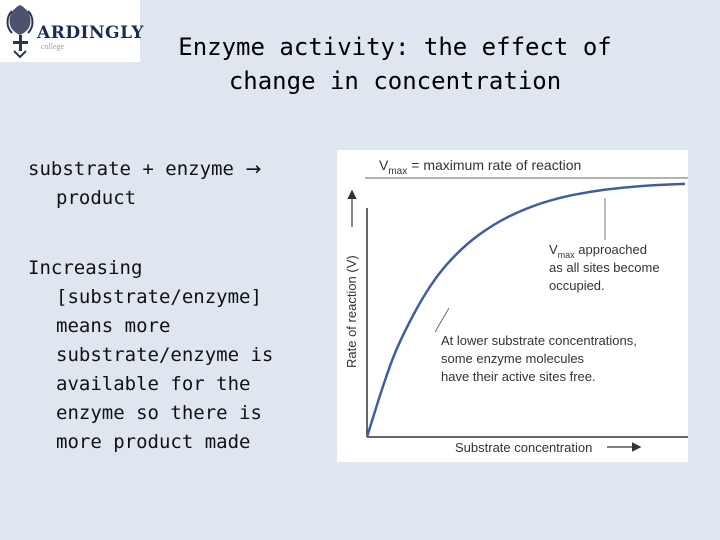  I want to click on ardingly-logo: ARDINGLY college, so click(72, 31).